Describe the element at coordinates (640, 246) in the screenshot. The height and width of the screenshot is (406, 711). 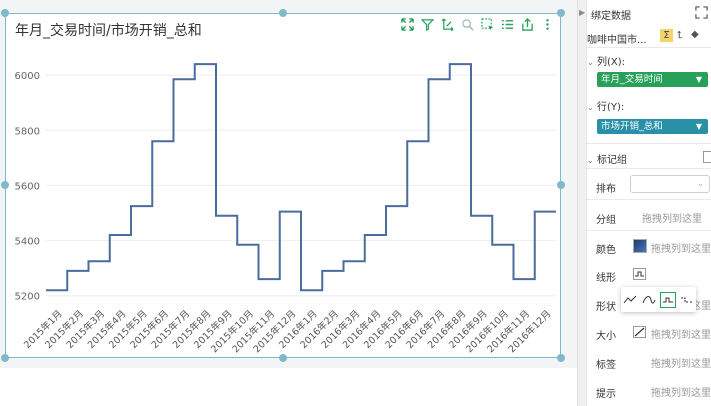
I see `color-swatch` at that location.